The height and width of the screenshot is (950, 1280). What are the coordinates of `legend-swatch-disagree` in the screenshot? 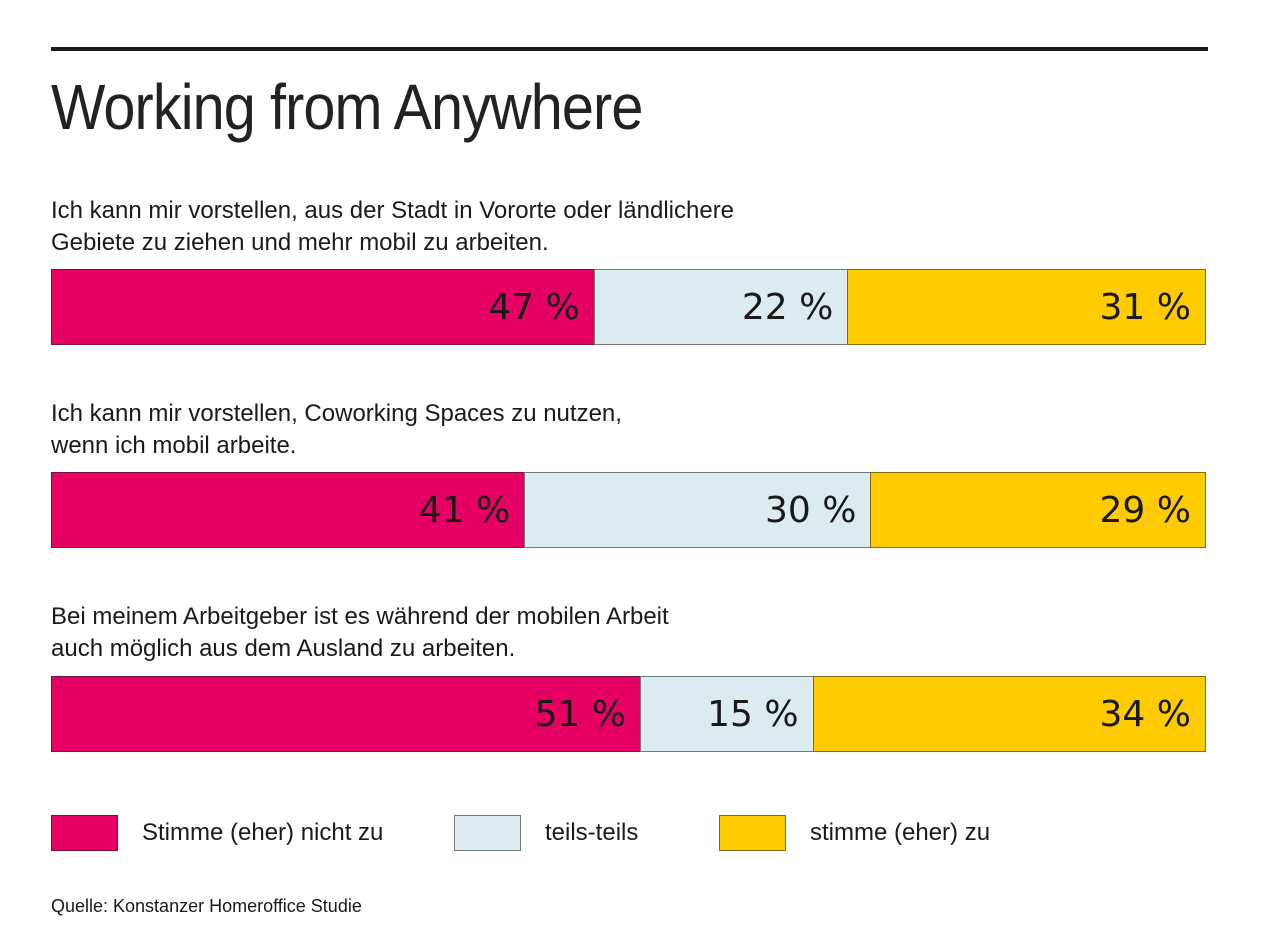 It's located at (84, 833).